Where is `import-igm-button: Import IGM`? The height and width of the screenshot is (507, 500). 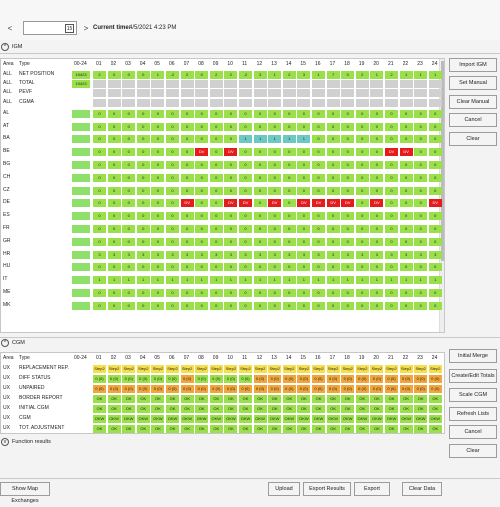
import-igm-button: Import IGM is located at coordinates (473, 65).